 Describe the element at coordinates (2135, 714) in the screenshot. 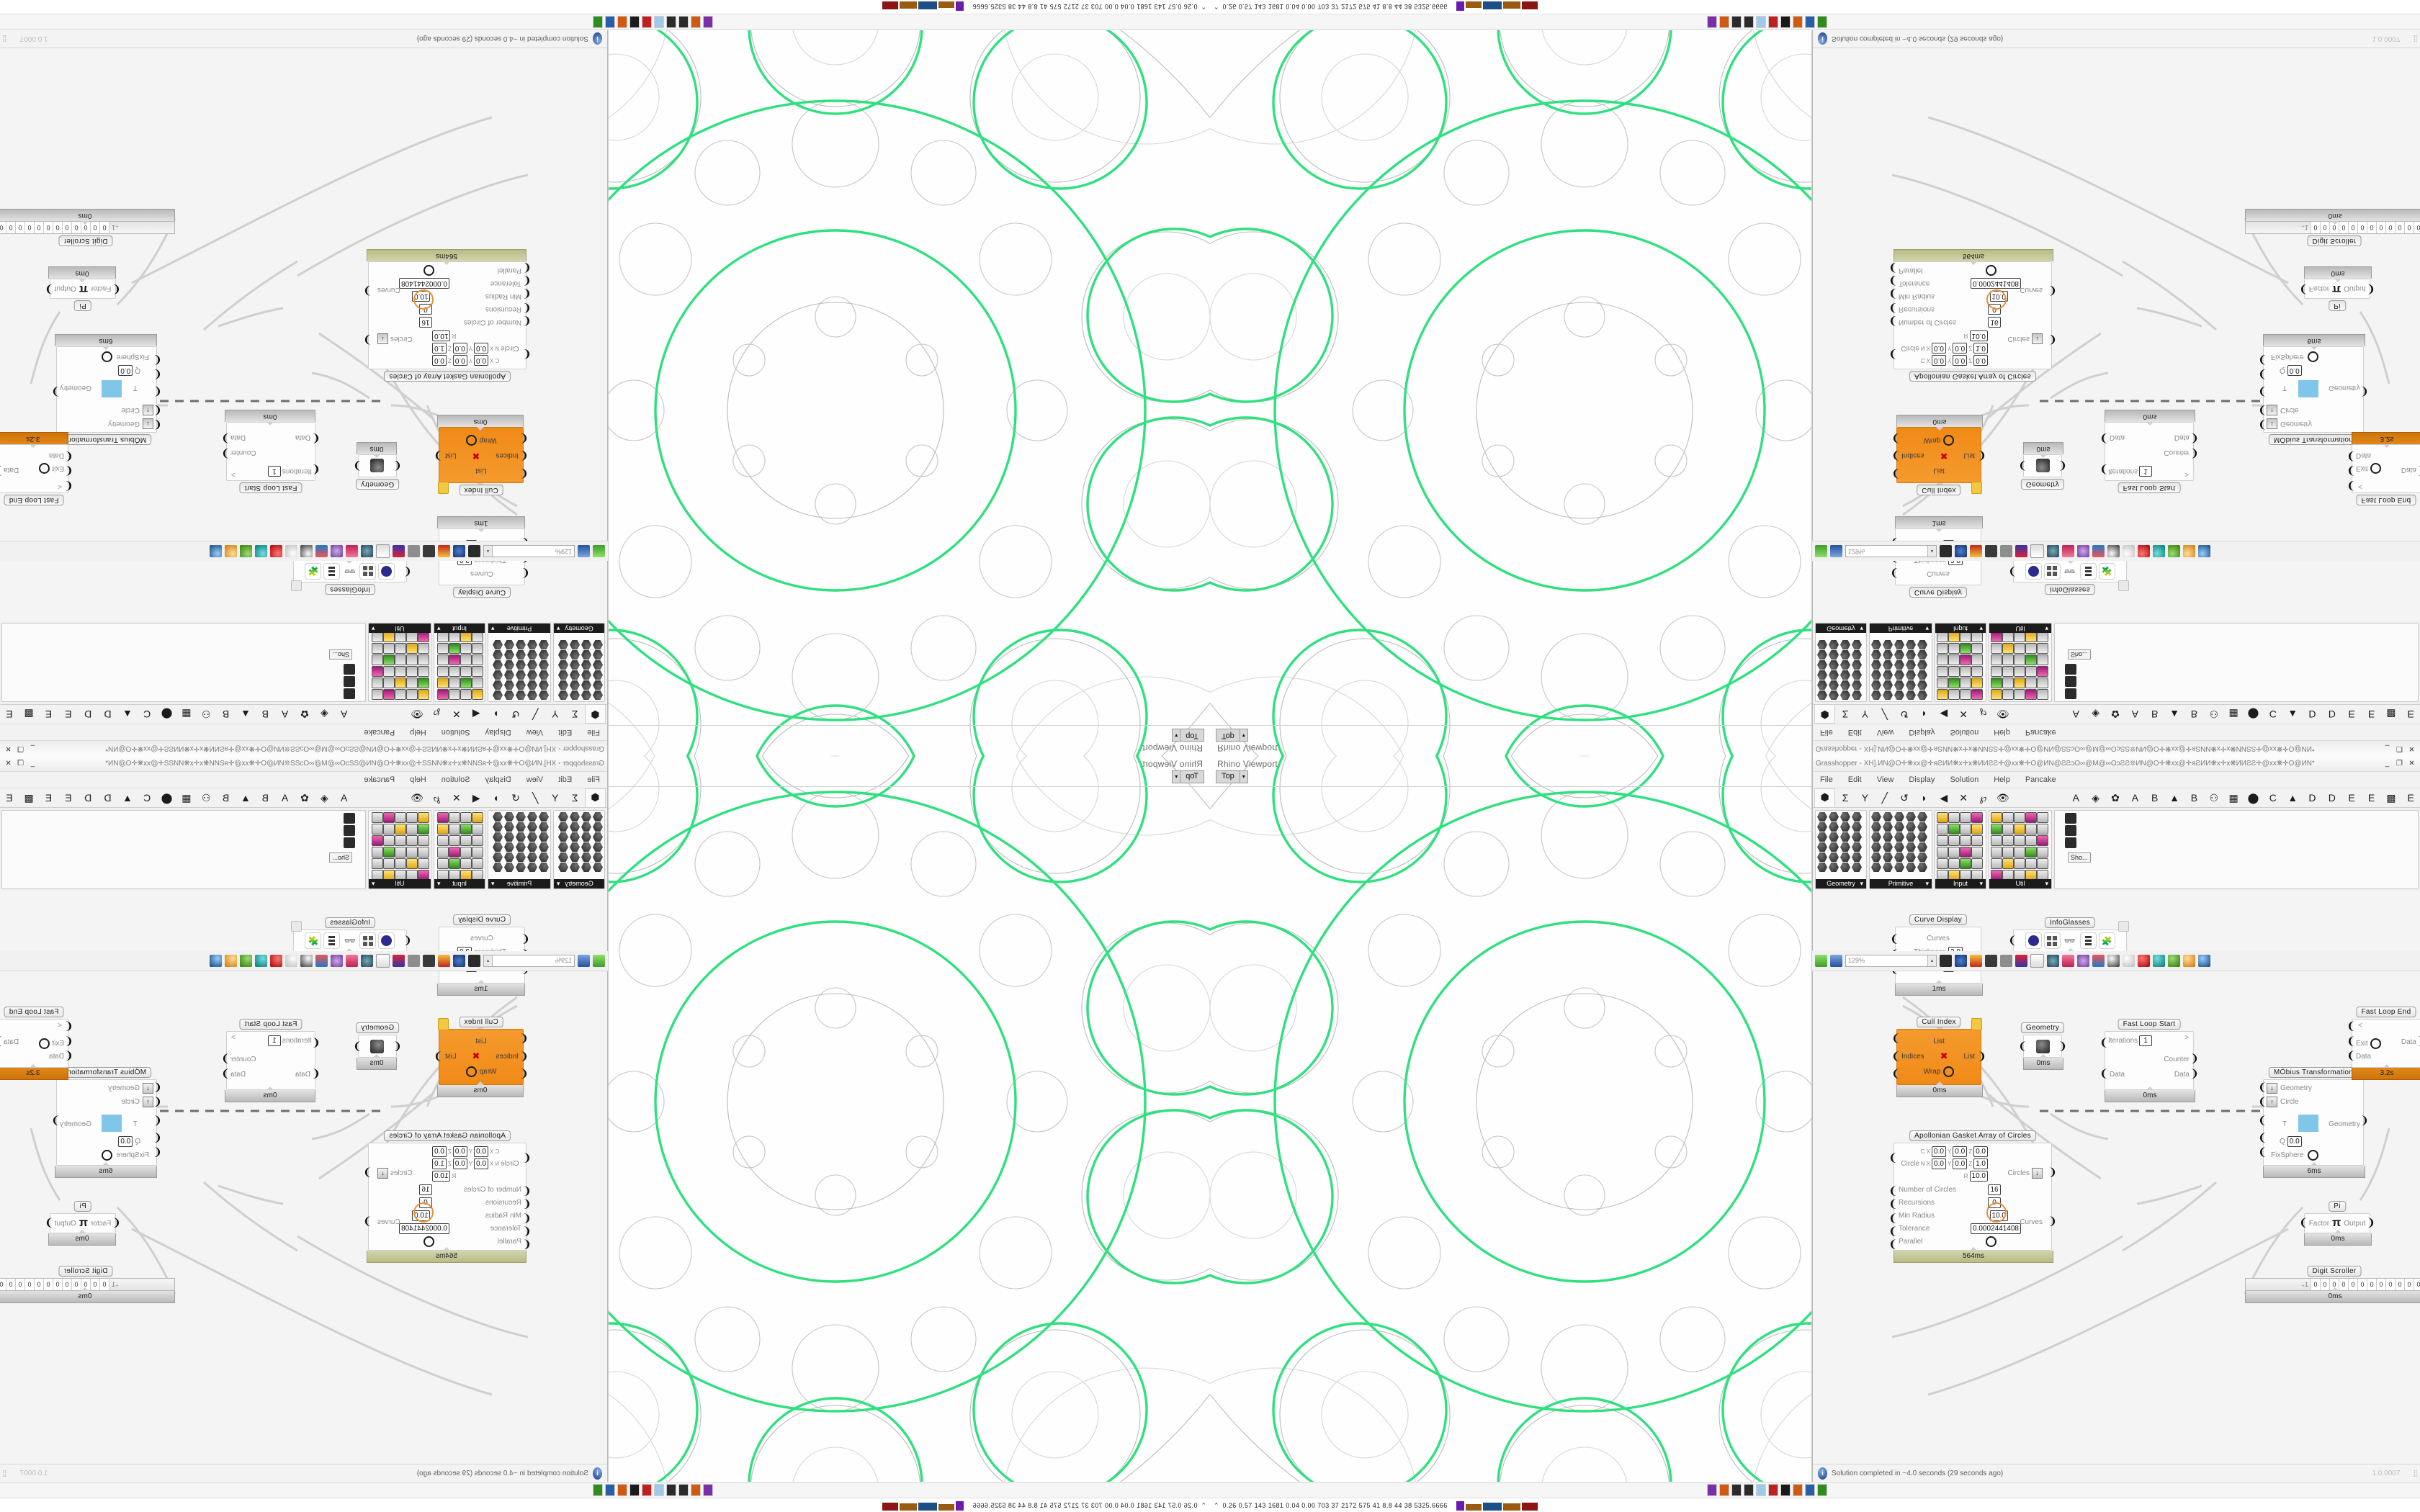

I see `ribbon-tab-right-3: A` at that location.